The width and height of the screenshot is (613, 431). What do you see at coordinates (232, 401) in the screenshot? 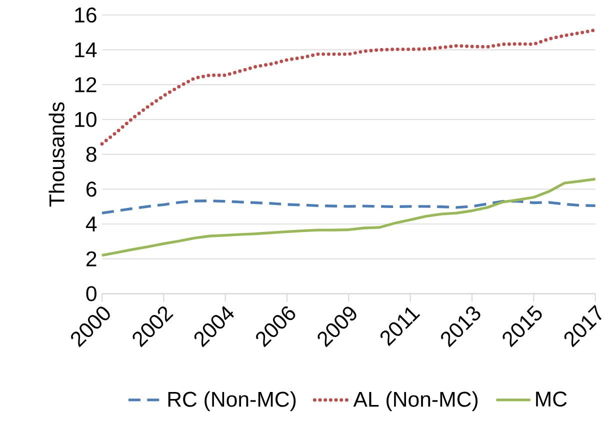
I see `legend-label: RC (Non-MC)` at bounding box center [232, 401].